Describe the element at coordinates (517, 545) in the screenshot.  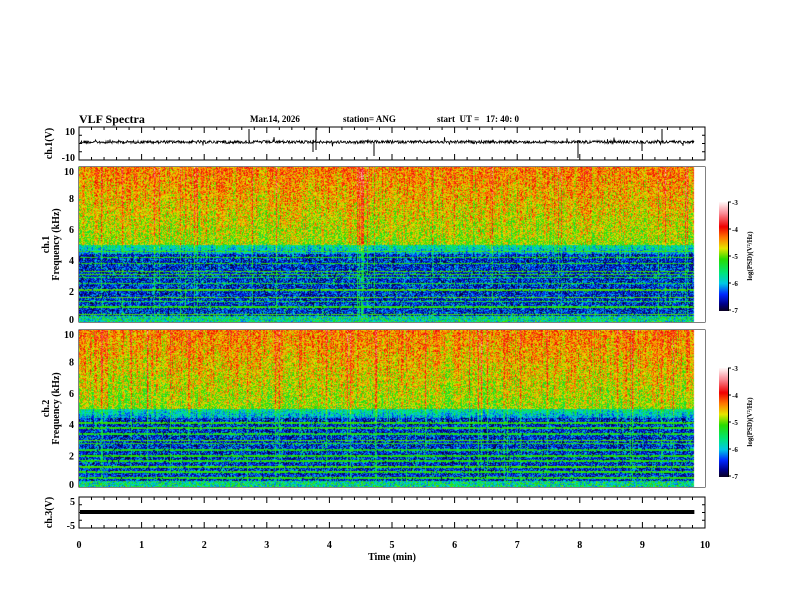
I see `x-tick-label: 7` at that location.